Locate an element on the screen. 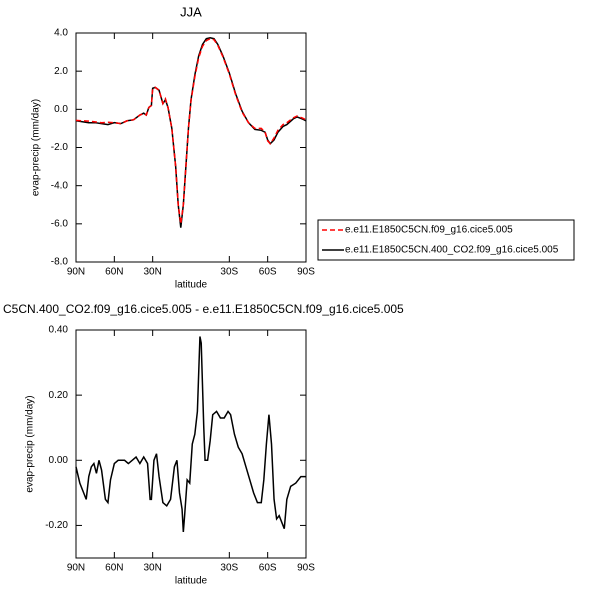  y-tick-label: -6.0 is located at coordinates (60, 223).